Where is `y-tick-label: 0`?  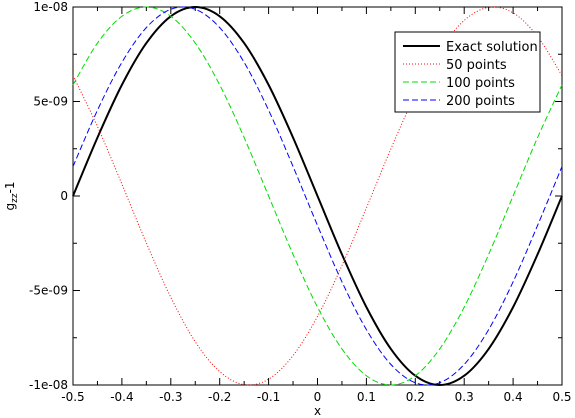
y-tick-label: 0 is located at coordinates (64, 196).